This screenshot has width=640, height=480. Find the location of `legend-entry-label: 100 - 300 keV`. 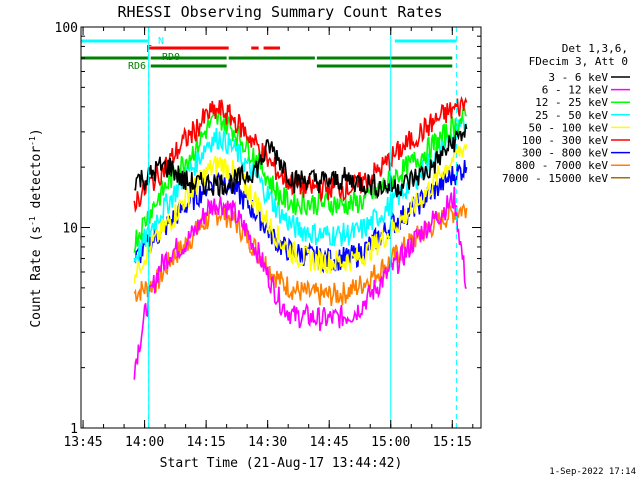

legend-entry-label: 100 - 300 keV is located at coordinates (565, 140).